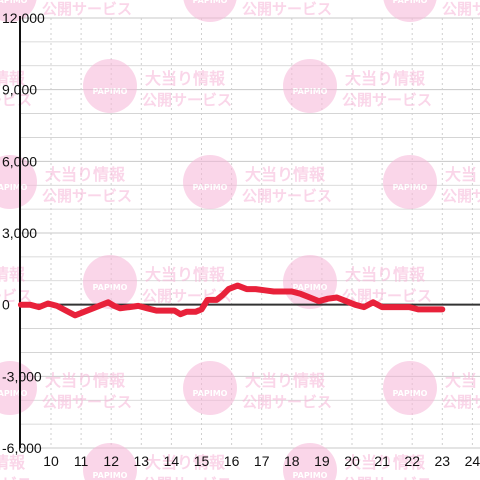  Describe the element at coordinates (412, 461) in the screenshot. I see `x-tick-label: 22` at that location.